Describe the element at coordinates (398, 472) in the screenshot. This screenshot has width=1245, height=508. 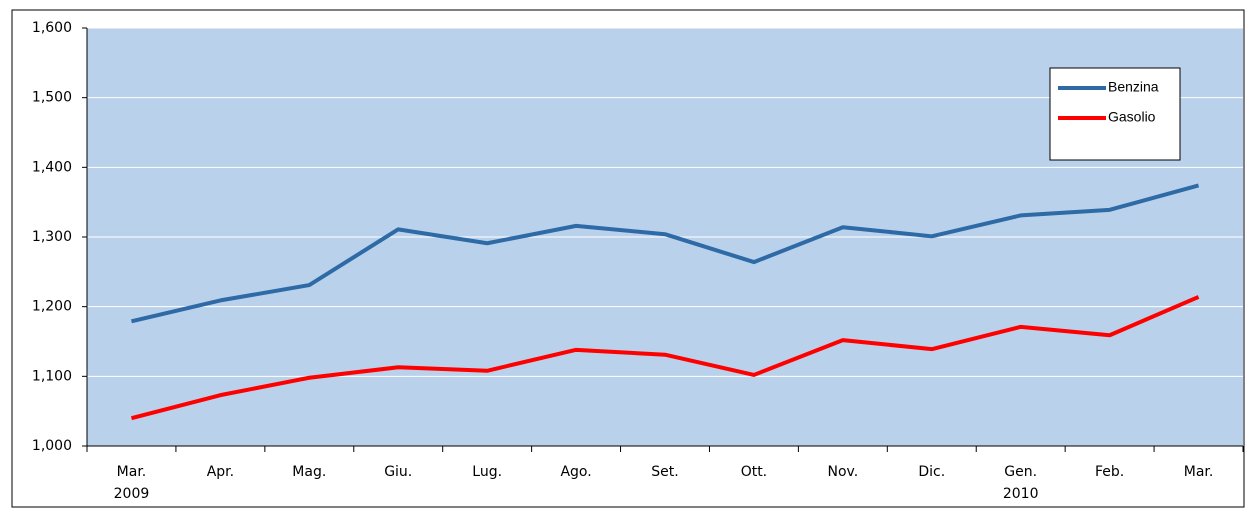
I see `x-tick-label: Giu.` at that location.